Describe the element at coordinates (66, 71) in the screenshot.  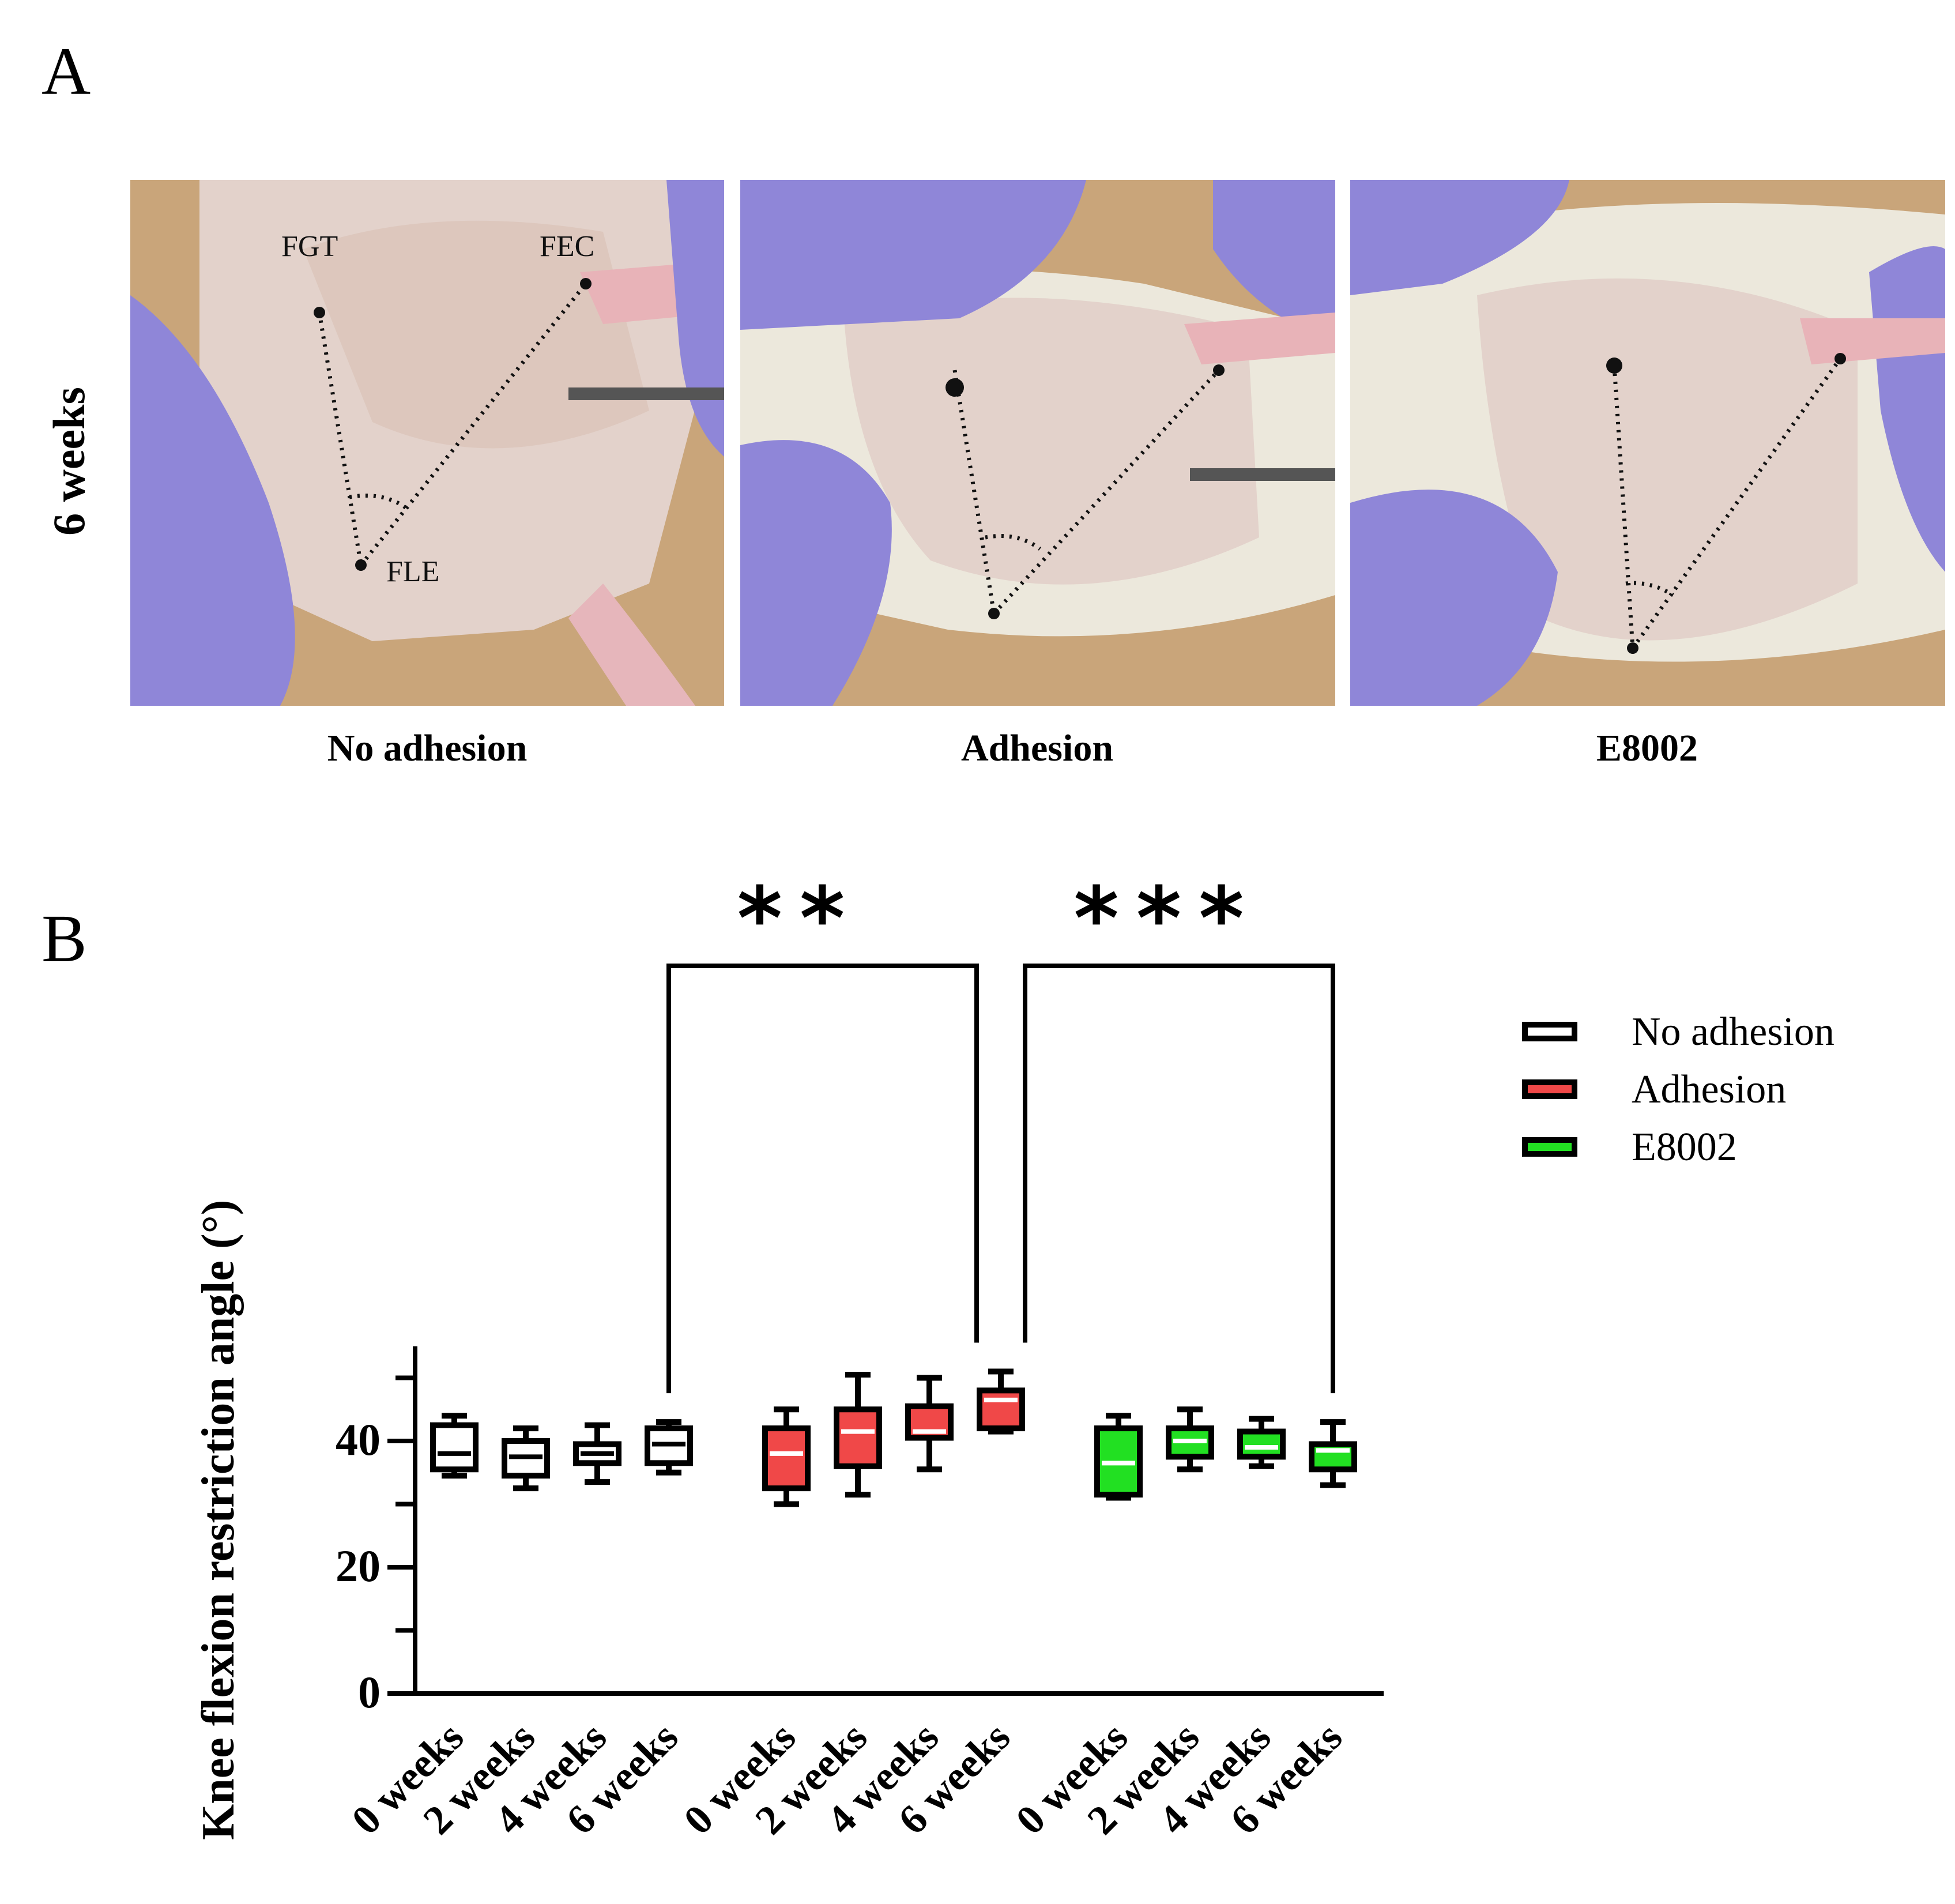
I see `panel-a-letter: A` at that location.